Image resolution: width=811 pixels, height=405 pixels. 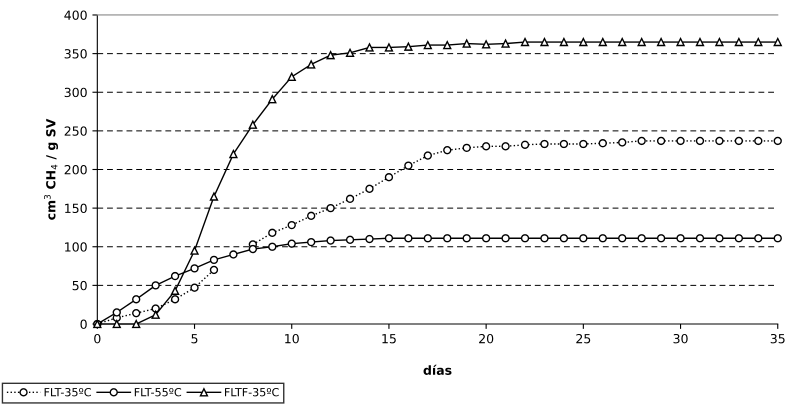 What do you see at coordinates (438, 369) in the screenshot?
I see `x-axis-title: días` at bounding box center [438, 369].